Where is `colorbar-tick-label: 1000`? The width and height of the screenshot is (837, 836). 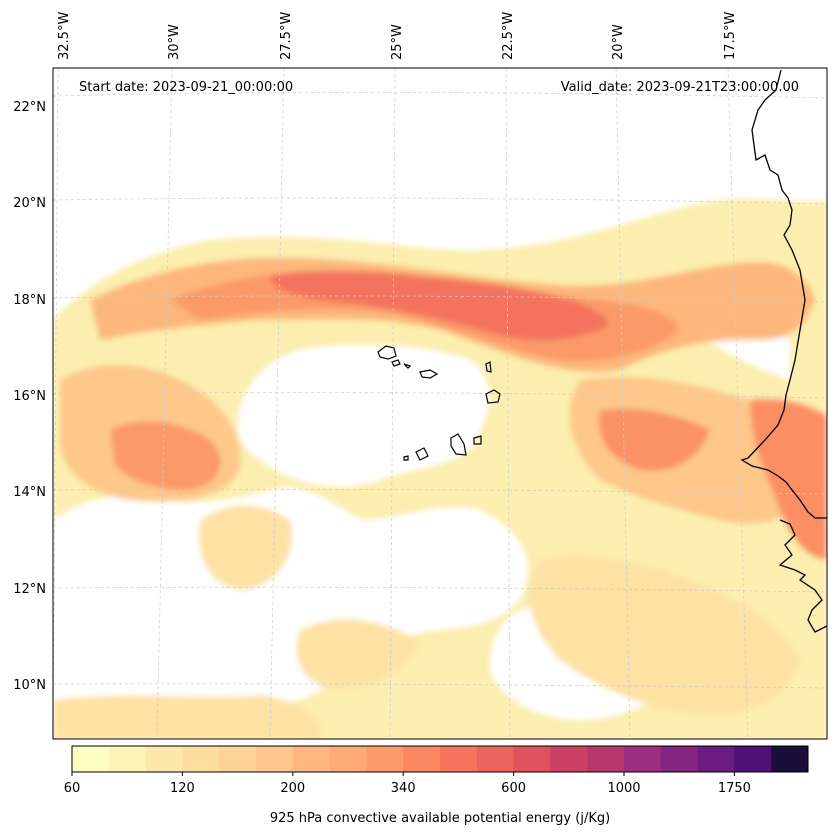
colorbar-tick-label: 1000 is located at coordinates (623, 788).